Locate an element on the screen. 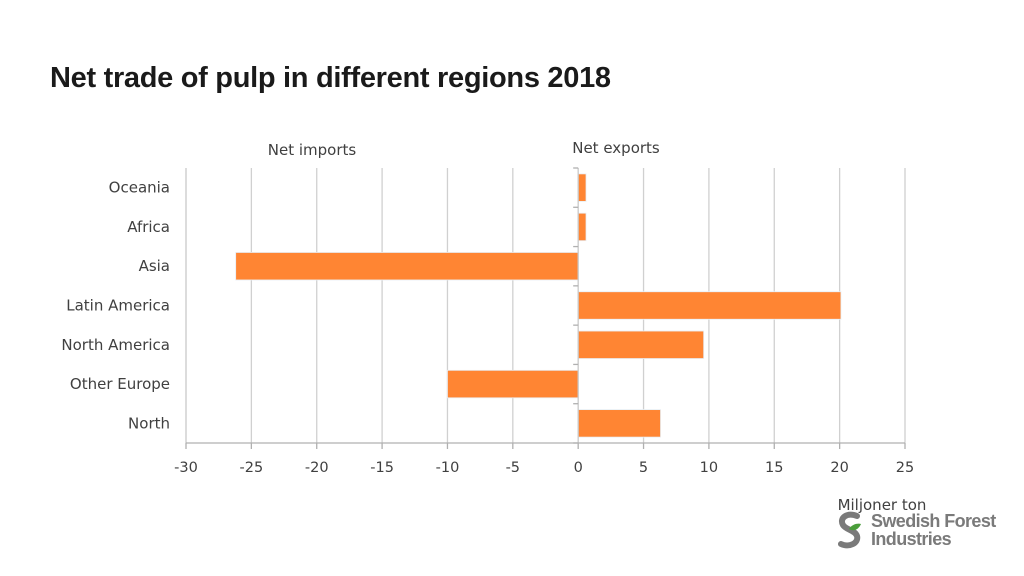 The height and width of the screenshot is (576, 1024). x-tick-label: 25 is located at coordinates (905, 468).